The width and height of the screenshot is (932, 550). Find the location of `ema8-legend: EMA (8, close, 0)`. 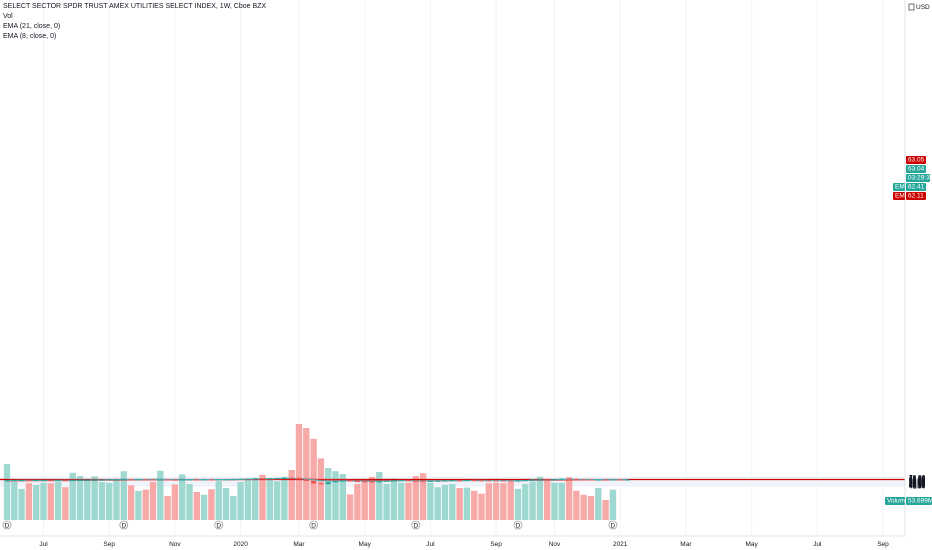

ema8-legend: EMA (8, close, 0) is located at coordinates (30, 36).